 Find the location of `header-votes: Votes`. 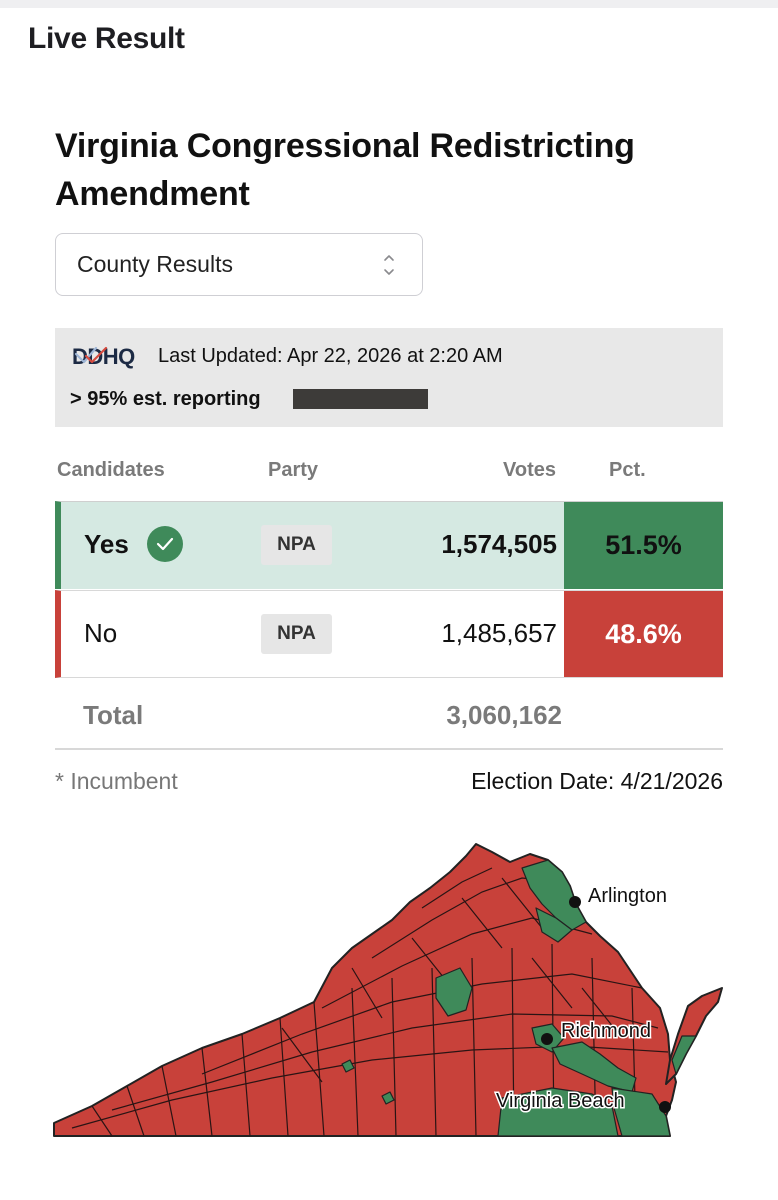

header-votes: Votes is located at coordinates (529, 470).